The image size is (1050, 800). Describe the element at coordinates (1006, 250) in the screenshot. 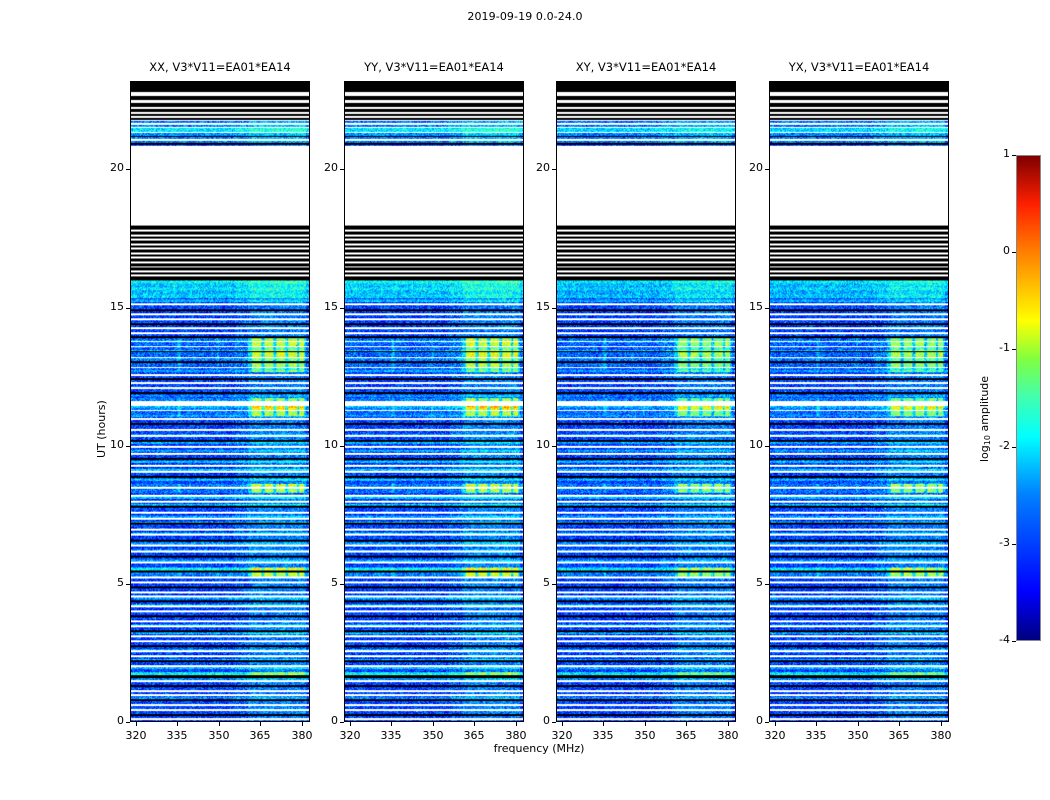

I see `colorbar-tick-label-0: 0` at that location.